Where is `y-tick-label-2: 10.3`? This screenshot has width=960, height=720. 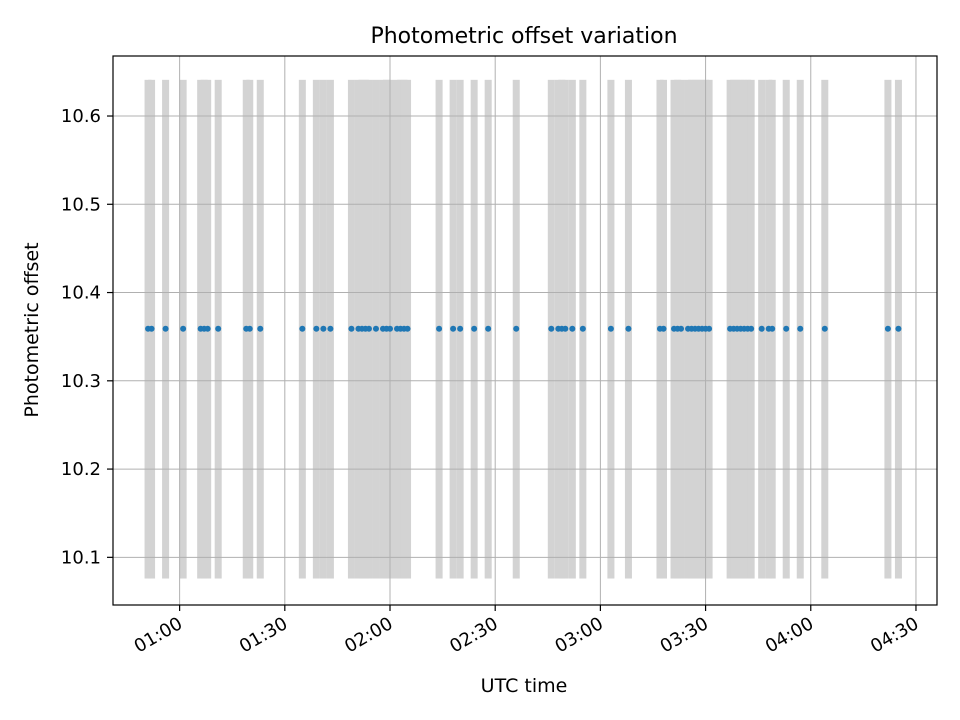
y-tick-label-2: 10.3 is located at coordinates (81, 381).